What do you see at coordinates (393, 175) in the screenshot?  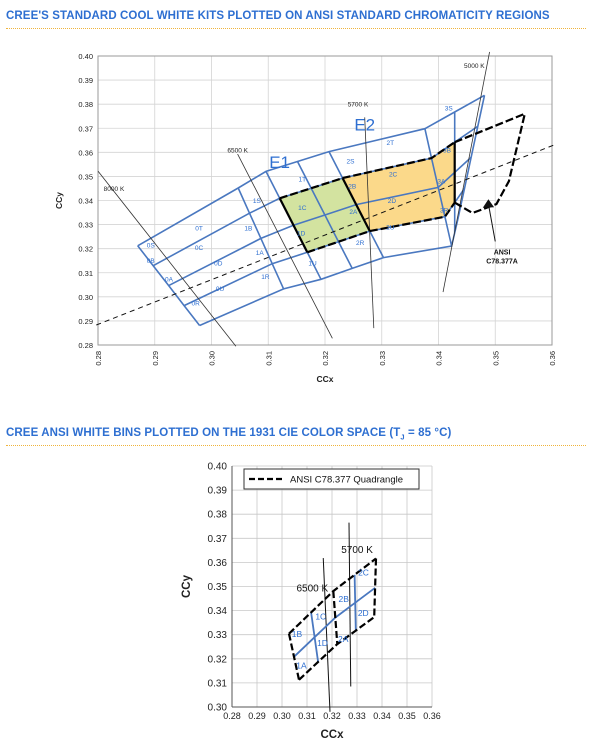 I see `chart1-bin-label: 2C` at bounding box center [393, 175].